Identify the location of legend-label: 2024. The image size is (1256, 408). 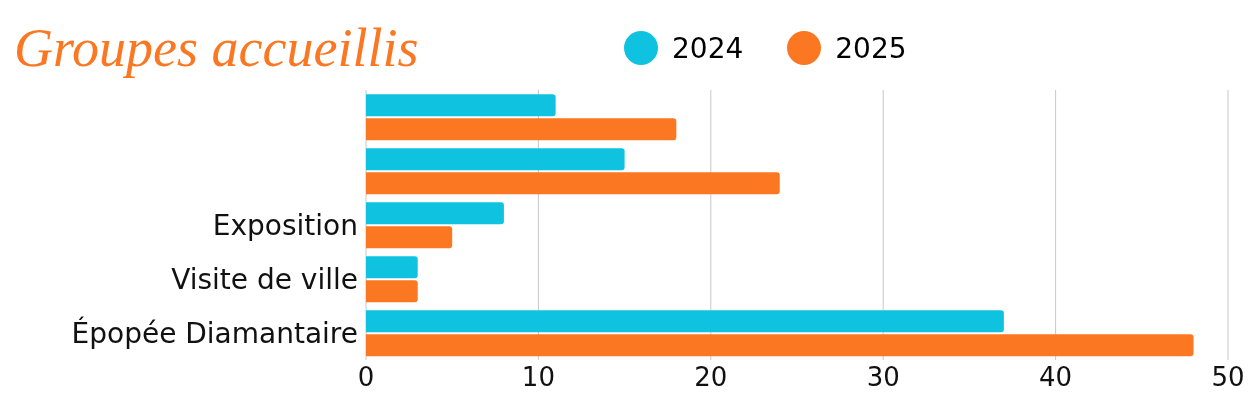
(708, 48).